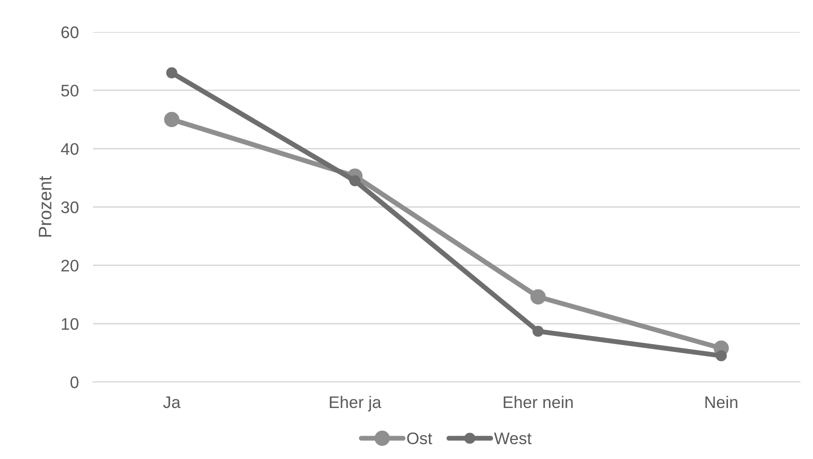 The height and width of the screenshot is (459, 813). Describe the element at coordinates (69, 266) in the screenshot. I see `y-tick-label: 20` at that location.